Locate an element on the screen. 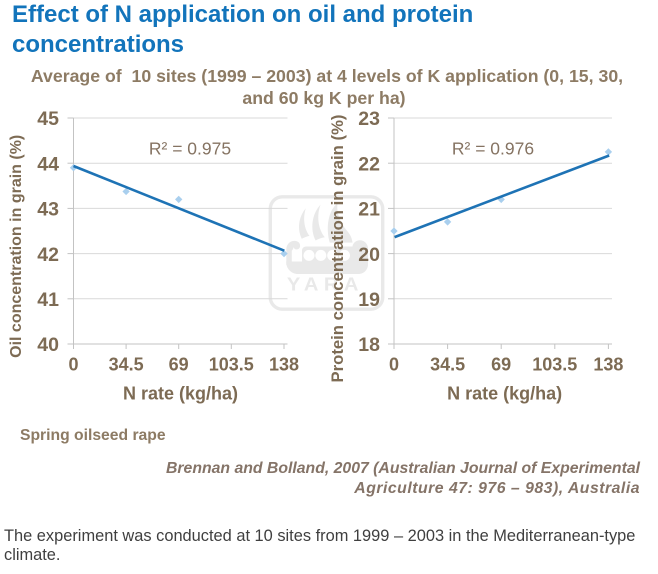 The image size is (658, 574). svg-text: YARA is located at coordinates (325, 284).